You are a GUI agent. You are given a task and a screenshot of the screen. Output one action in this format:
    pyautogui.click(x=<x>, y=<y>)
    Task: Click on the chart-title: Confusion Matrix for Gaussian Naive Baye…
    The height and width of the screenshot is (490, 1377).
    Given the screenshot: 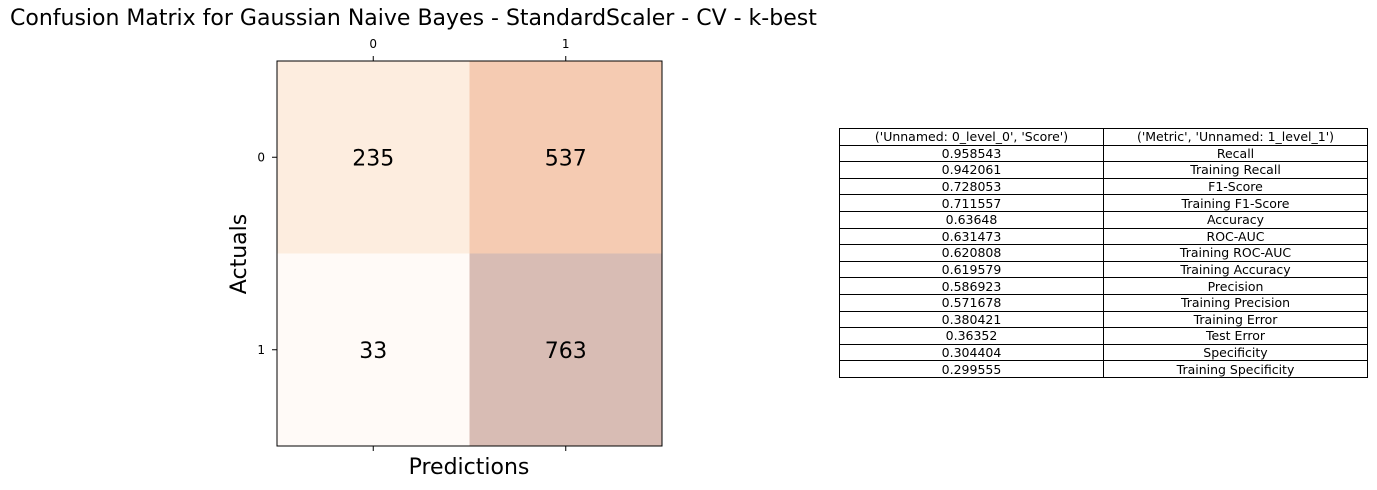 What is the action you would take?
    pyautogui.click(x=413, y=18)
    